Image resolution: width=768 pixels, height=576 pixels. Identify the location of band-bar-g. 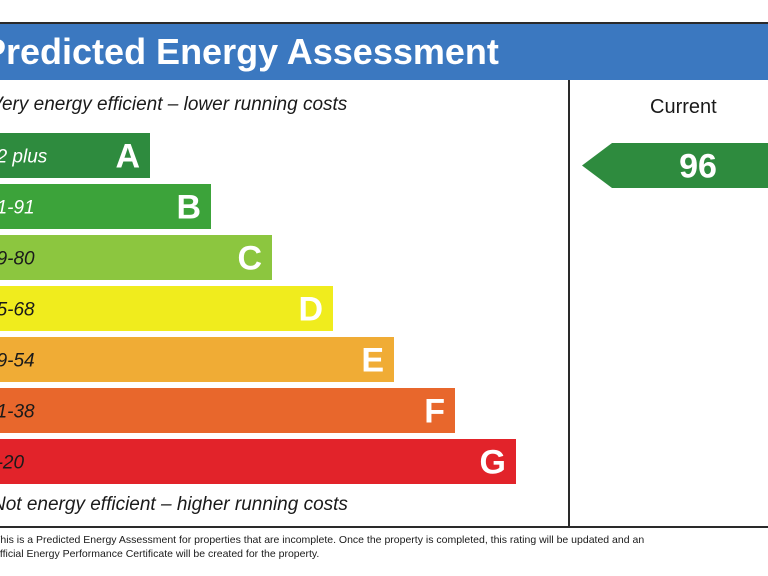
(258, 461).